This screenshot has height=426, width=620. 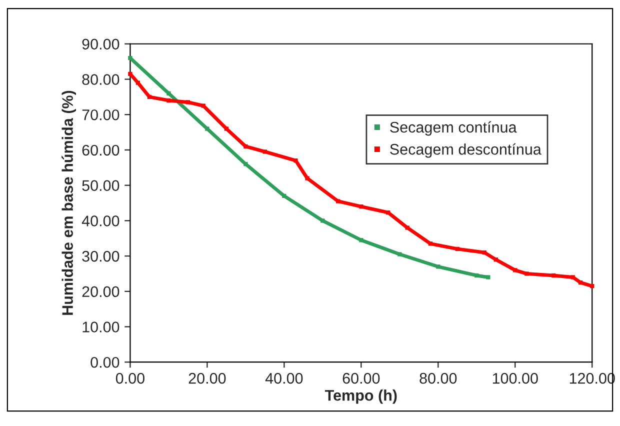 What do you see at coordinates (101, 221) in the screenshot?
I see `y-tick-label: 40.00` at bounding box center [101, 221].